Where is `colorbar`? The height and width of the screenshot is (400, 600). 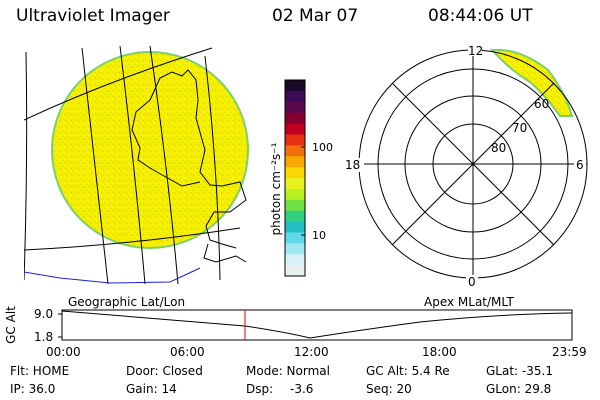
colorbar is located at coordinates (295, 178).